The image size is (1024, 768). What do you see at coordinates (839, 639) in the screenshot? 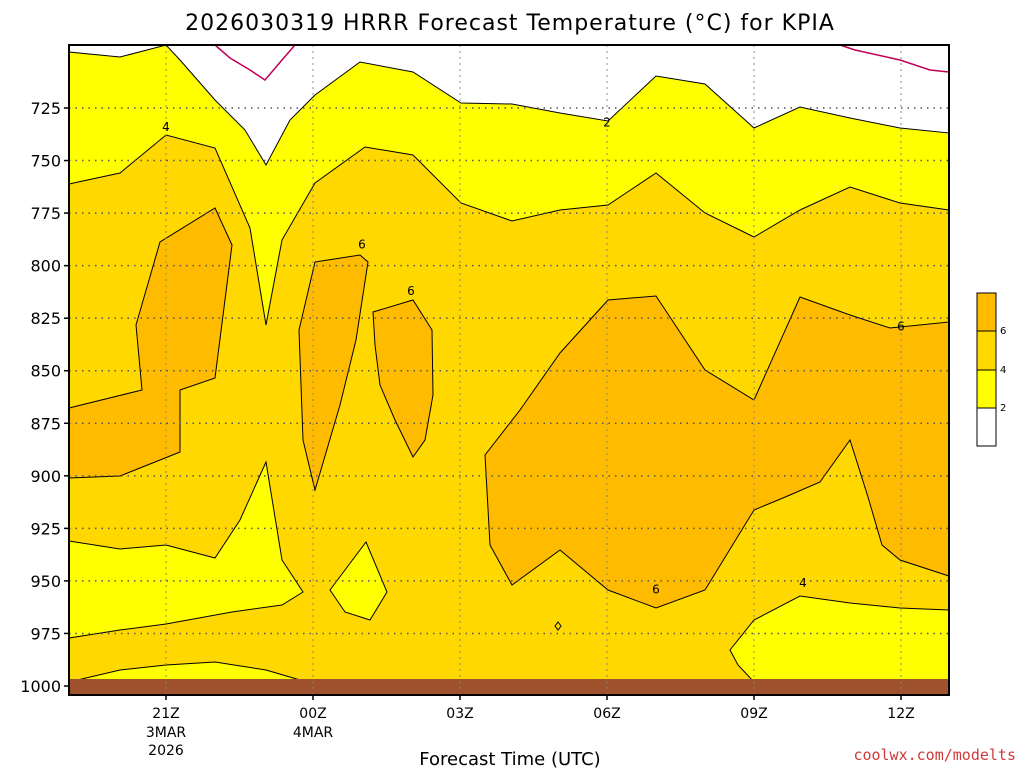
I see `band-2-4-bottom-right` at bounding box center [839, 639].